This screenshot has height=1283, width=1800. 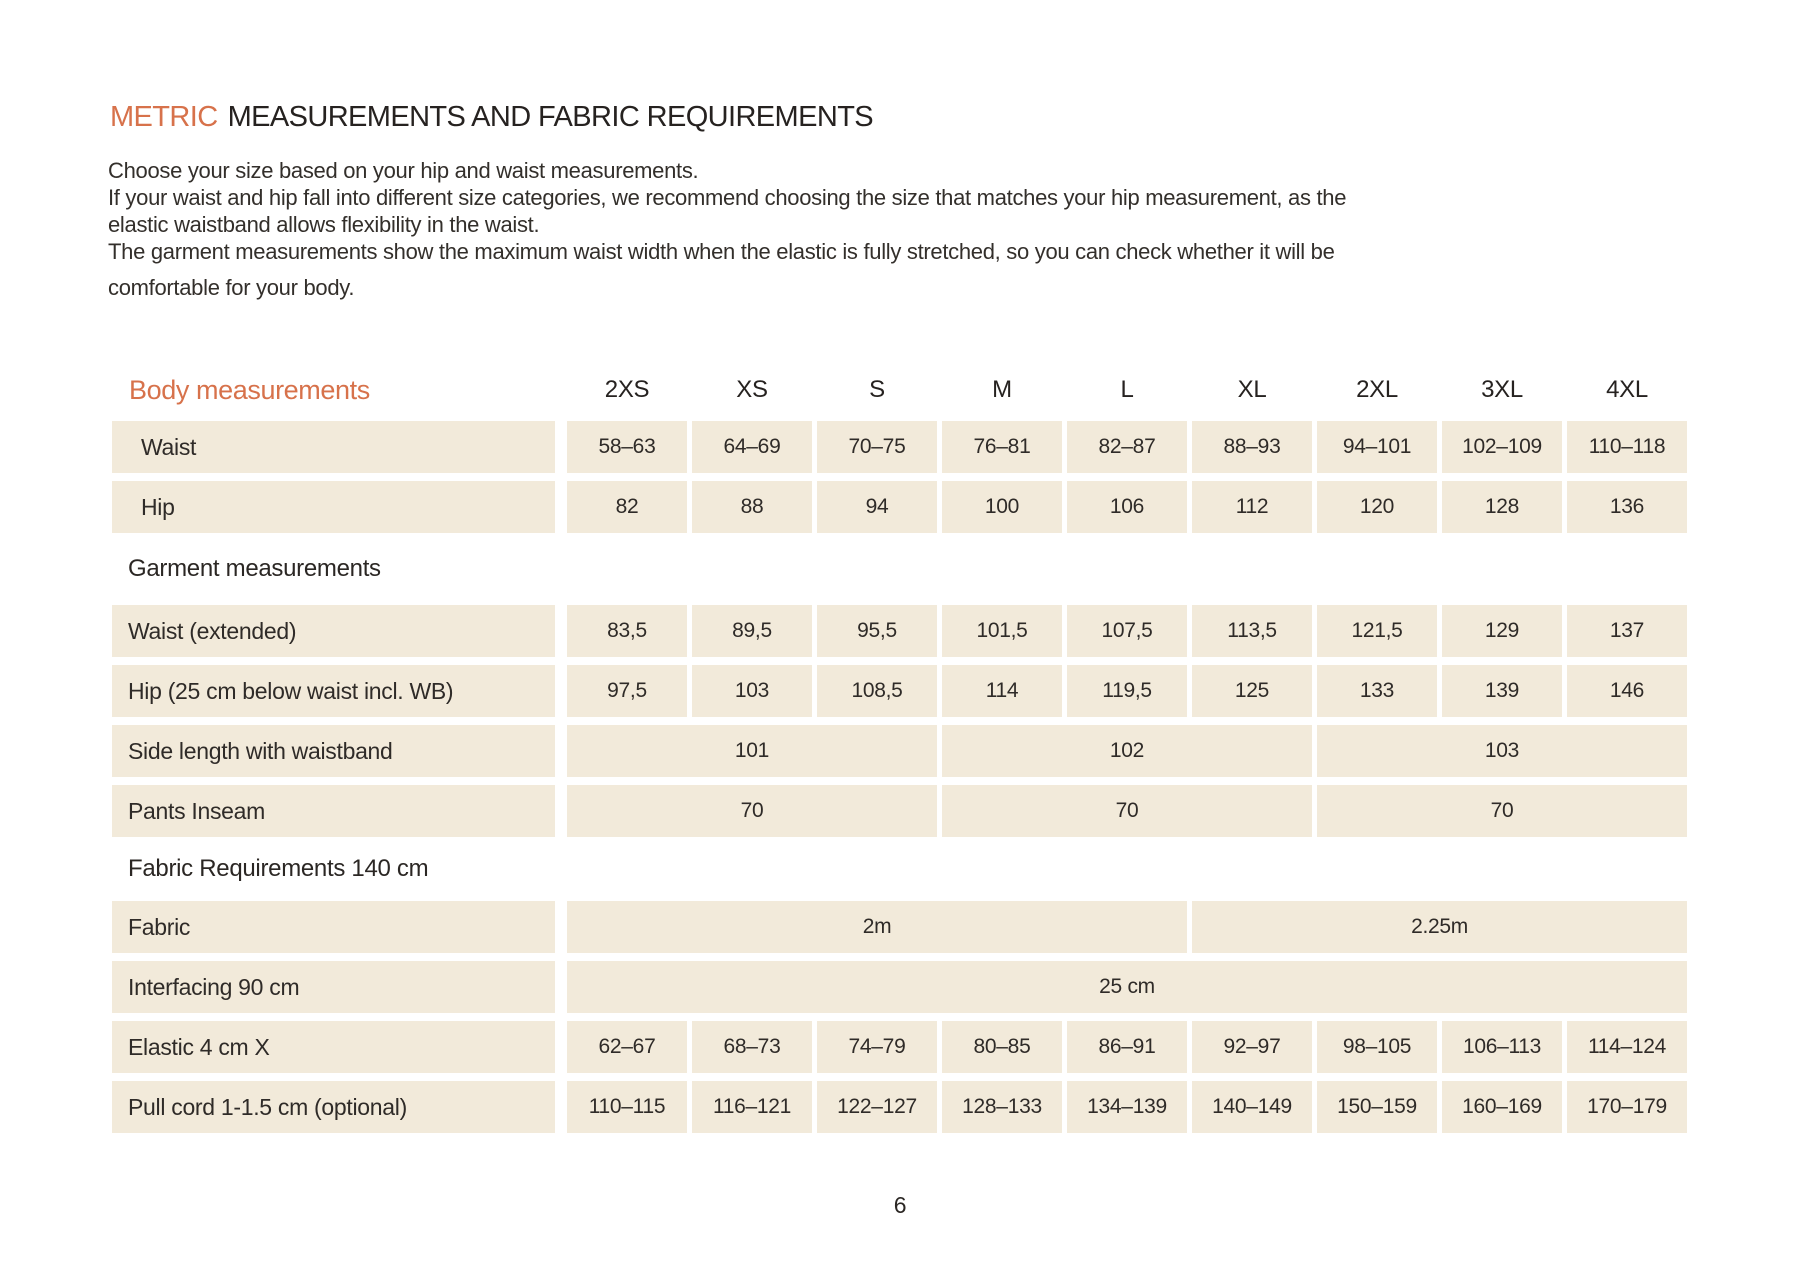 I want to click on size-column-header: XS, so click(x=752, y=389).